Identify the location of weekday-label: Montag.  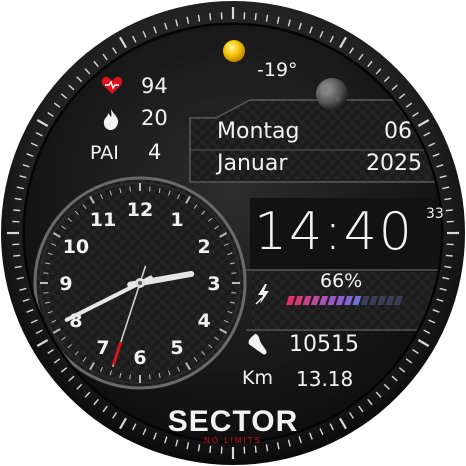
(258, 131).